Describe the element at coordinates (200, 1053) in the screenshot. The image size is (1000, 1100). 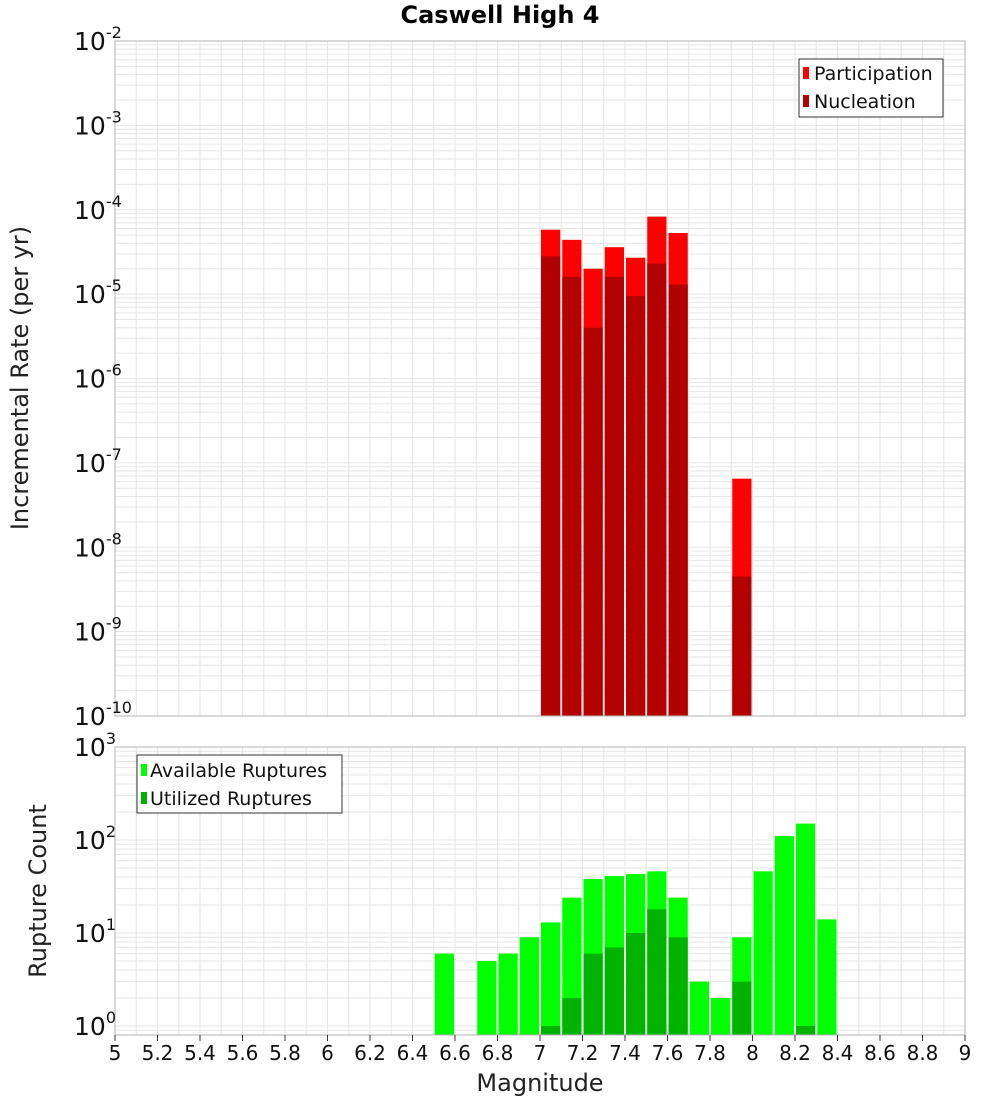
I see `x-tick-label: 5.4` at that location.